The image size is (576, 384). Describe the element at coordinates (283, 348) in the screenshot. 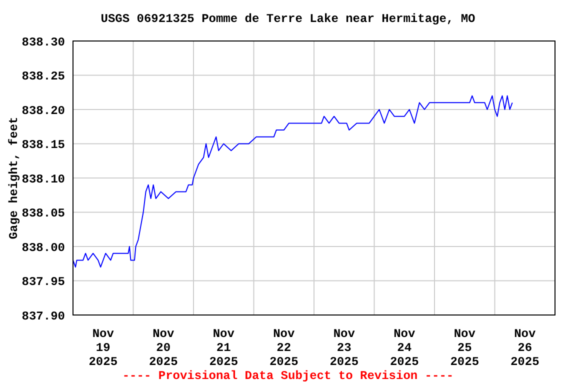

I see `x-tick-label: Nov 22 2025` at that location.